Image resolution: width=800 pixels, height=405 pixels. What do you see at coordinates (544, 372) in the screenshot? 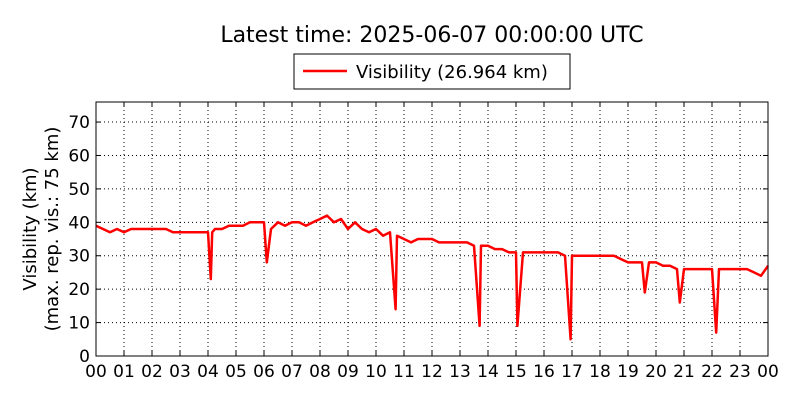
I see `x-tick-label: 16` at bounding box center [544, 372].